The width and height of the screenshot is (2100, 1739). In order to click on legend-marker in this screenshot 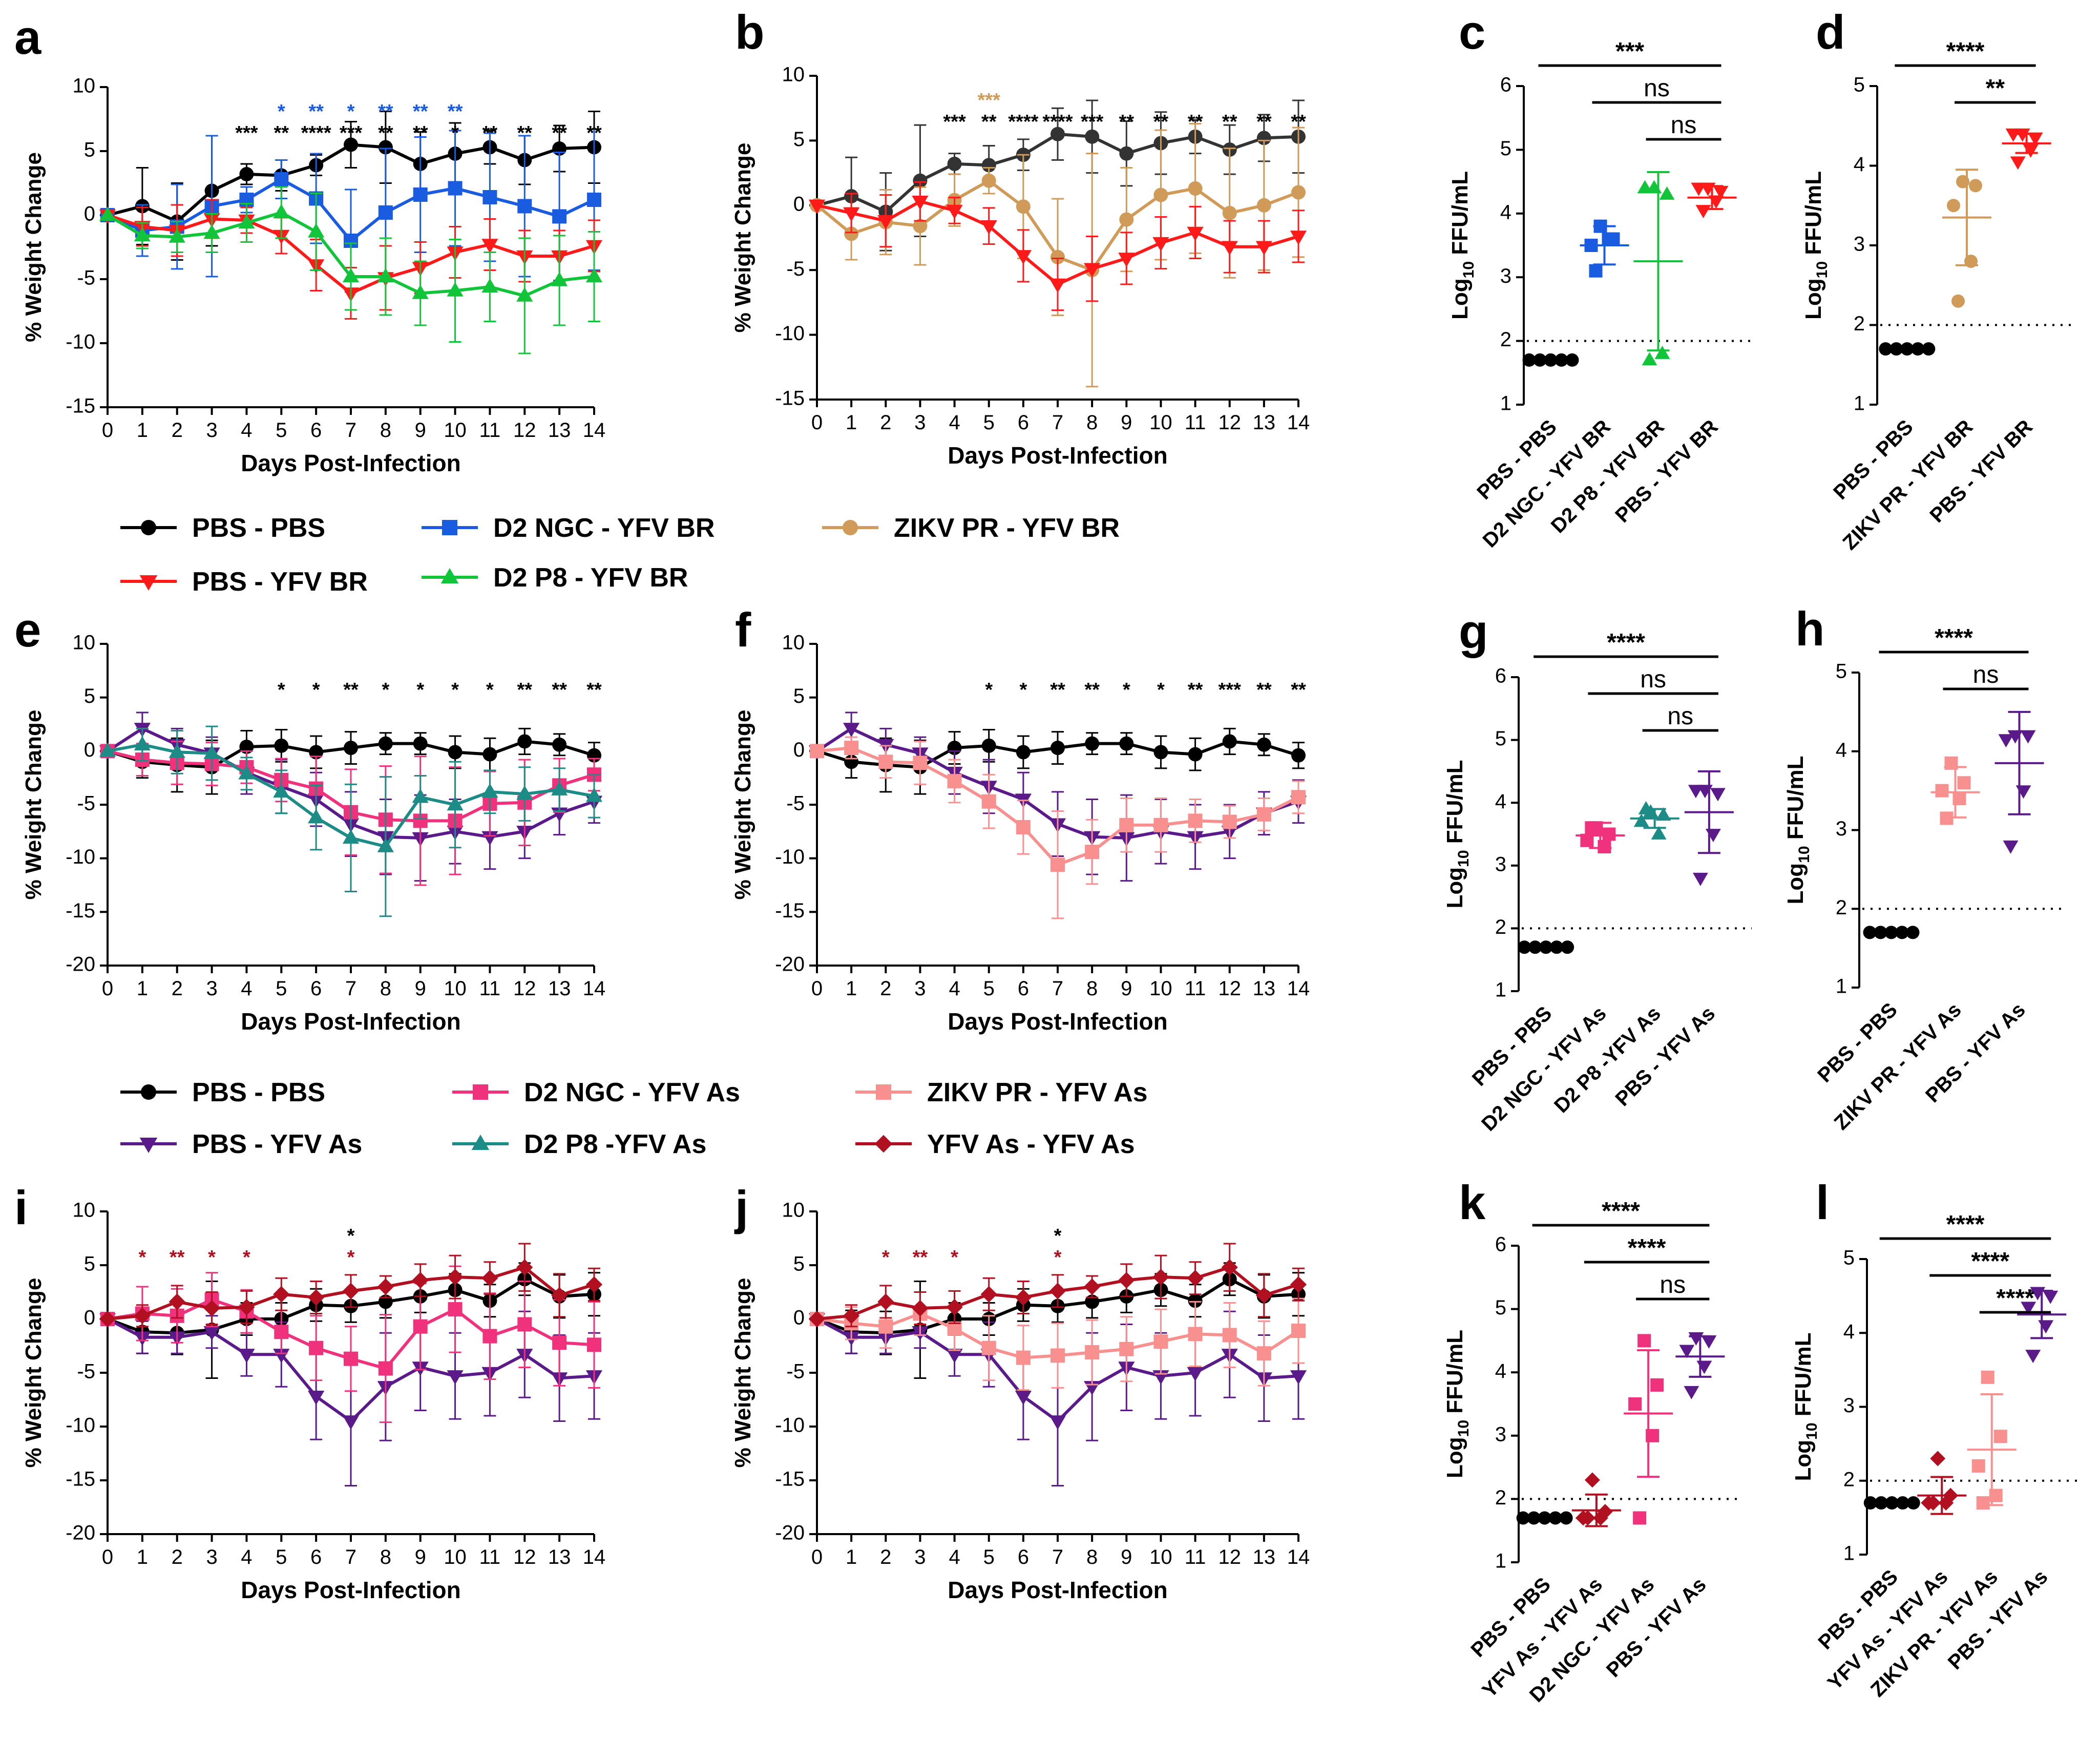, I will do `click(480, 1092)`.